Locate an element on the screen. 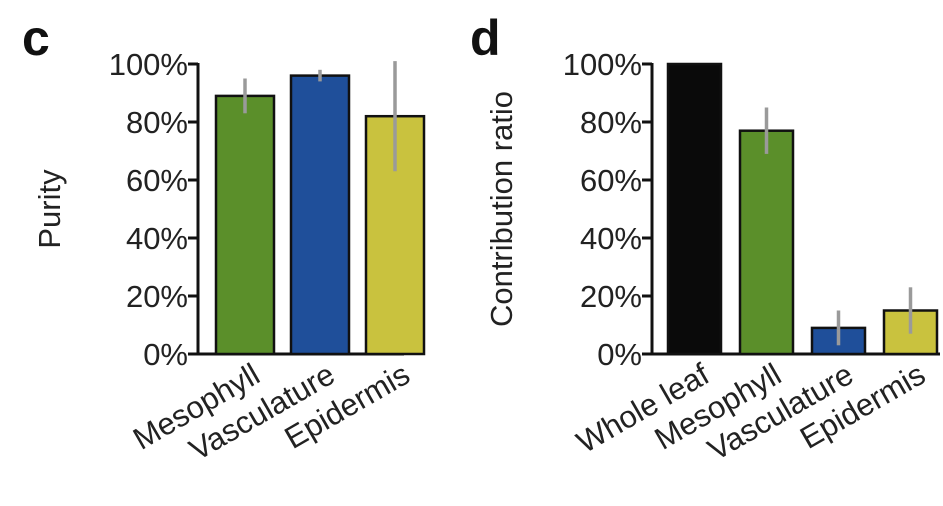  y-axis-title: Purity is located at coordinates (49, 209).